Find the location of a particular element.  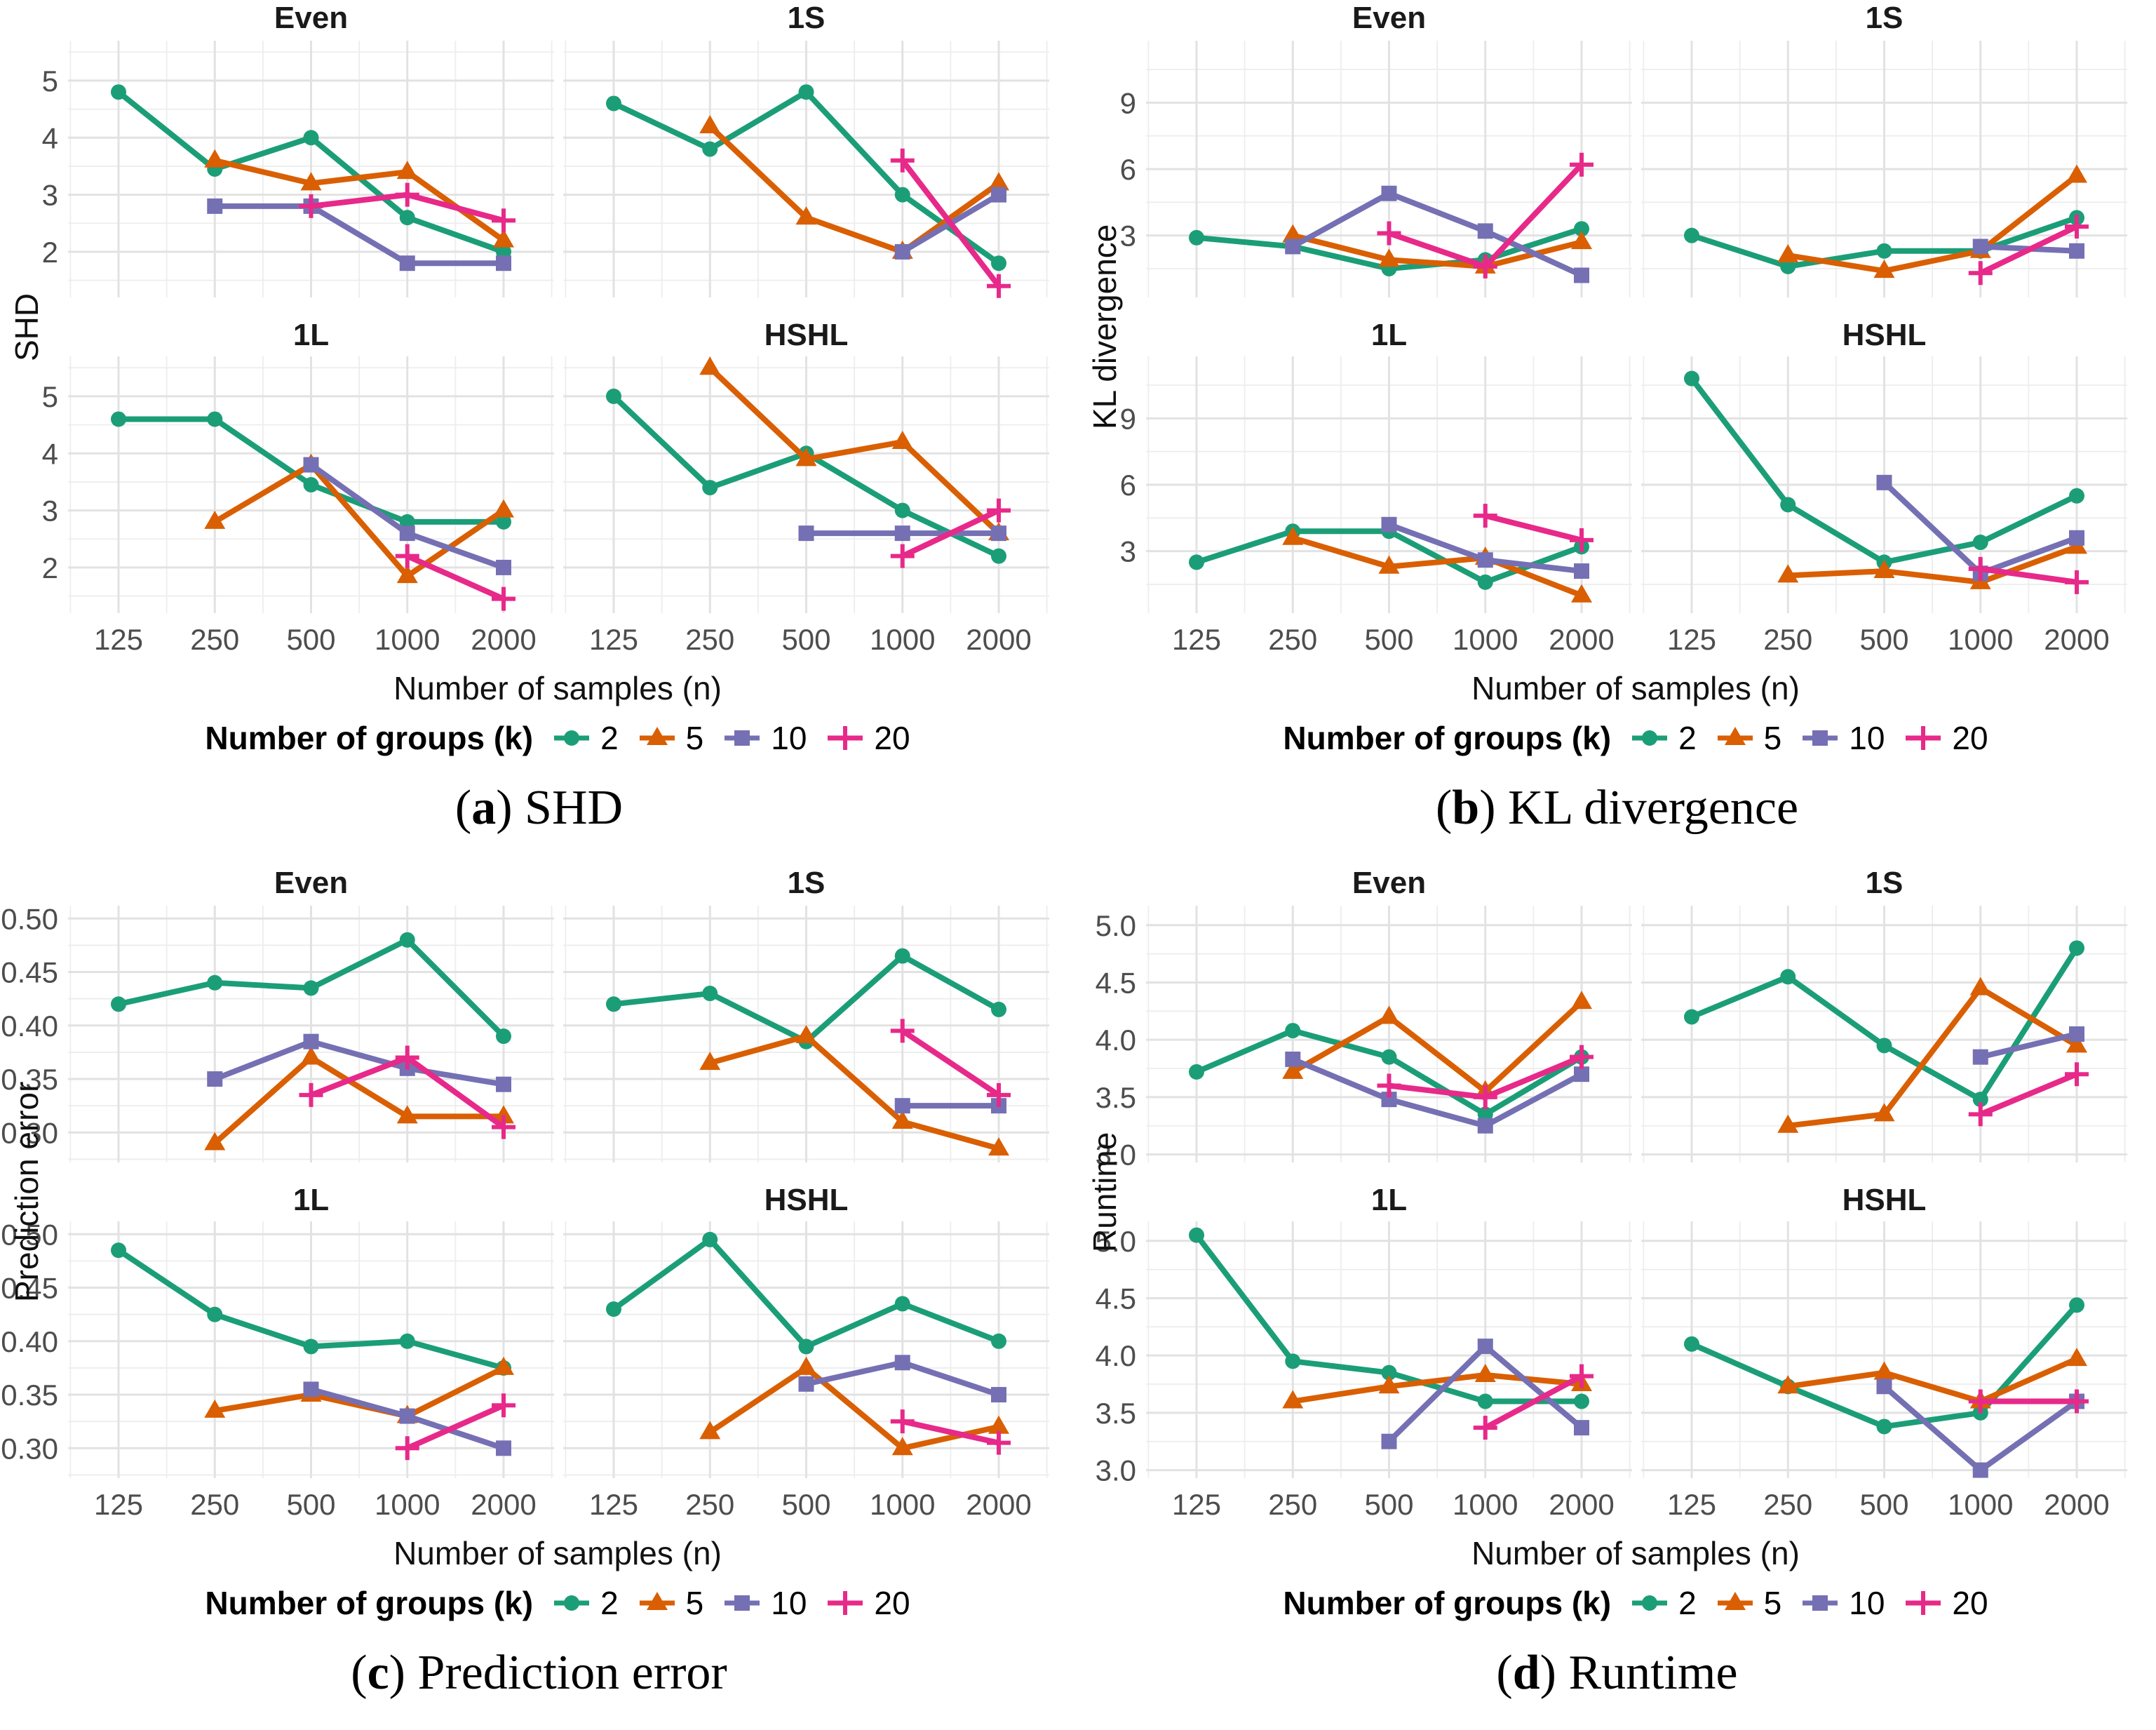

legend-item-label: 20 is located at coordinates (892, 1603).